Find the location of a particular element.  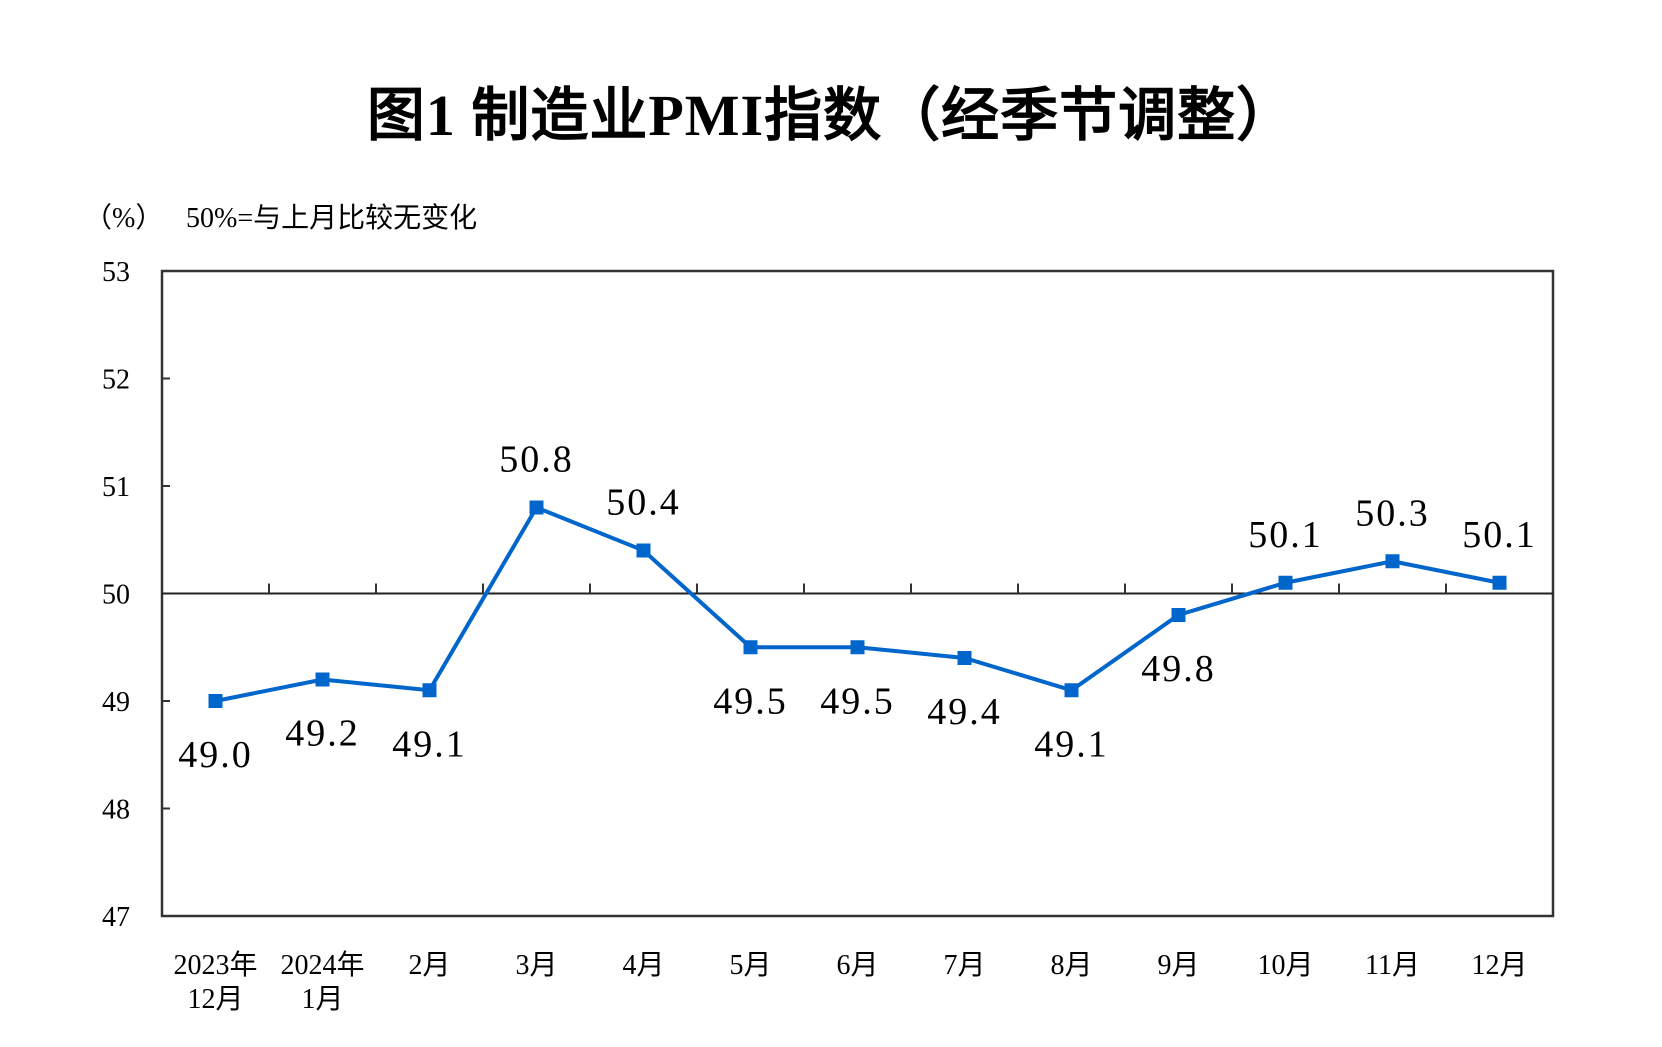

y-tick-label: 52 is located at coordinates (116, 380).